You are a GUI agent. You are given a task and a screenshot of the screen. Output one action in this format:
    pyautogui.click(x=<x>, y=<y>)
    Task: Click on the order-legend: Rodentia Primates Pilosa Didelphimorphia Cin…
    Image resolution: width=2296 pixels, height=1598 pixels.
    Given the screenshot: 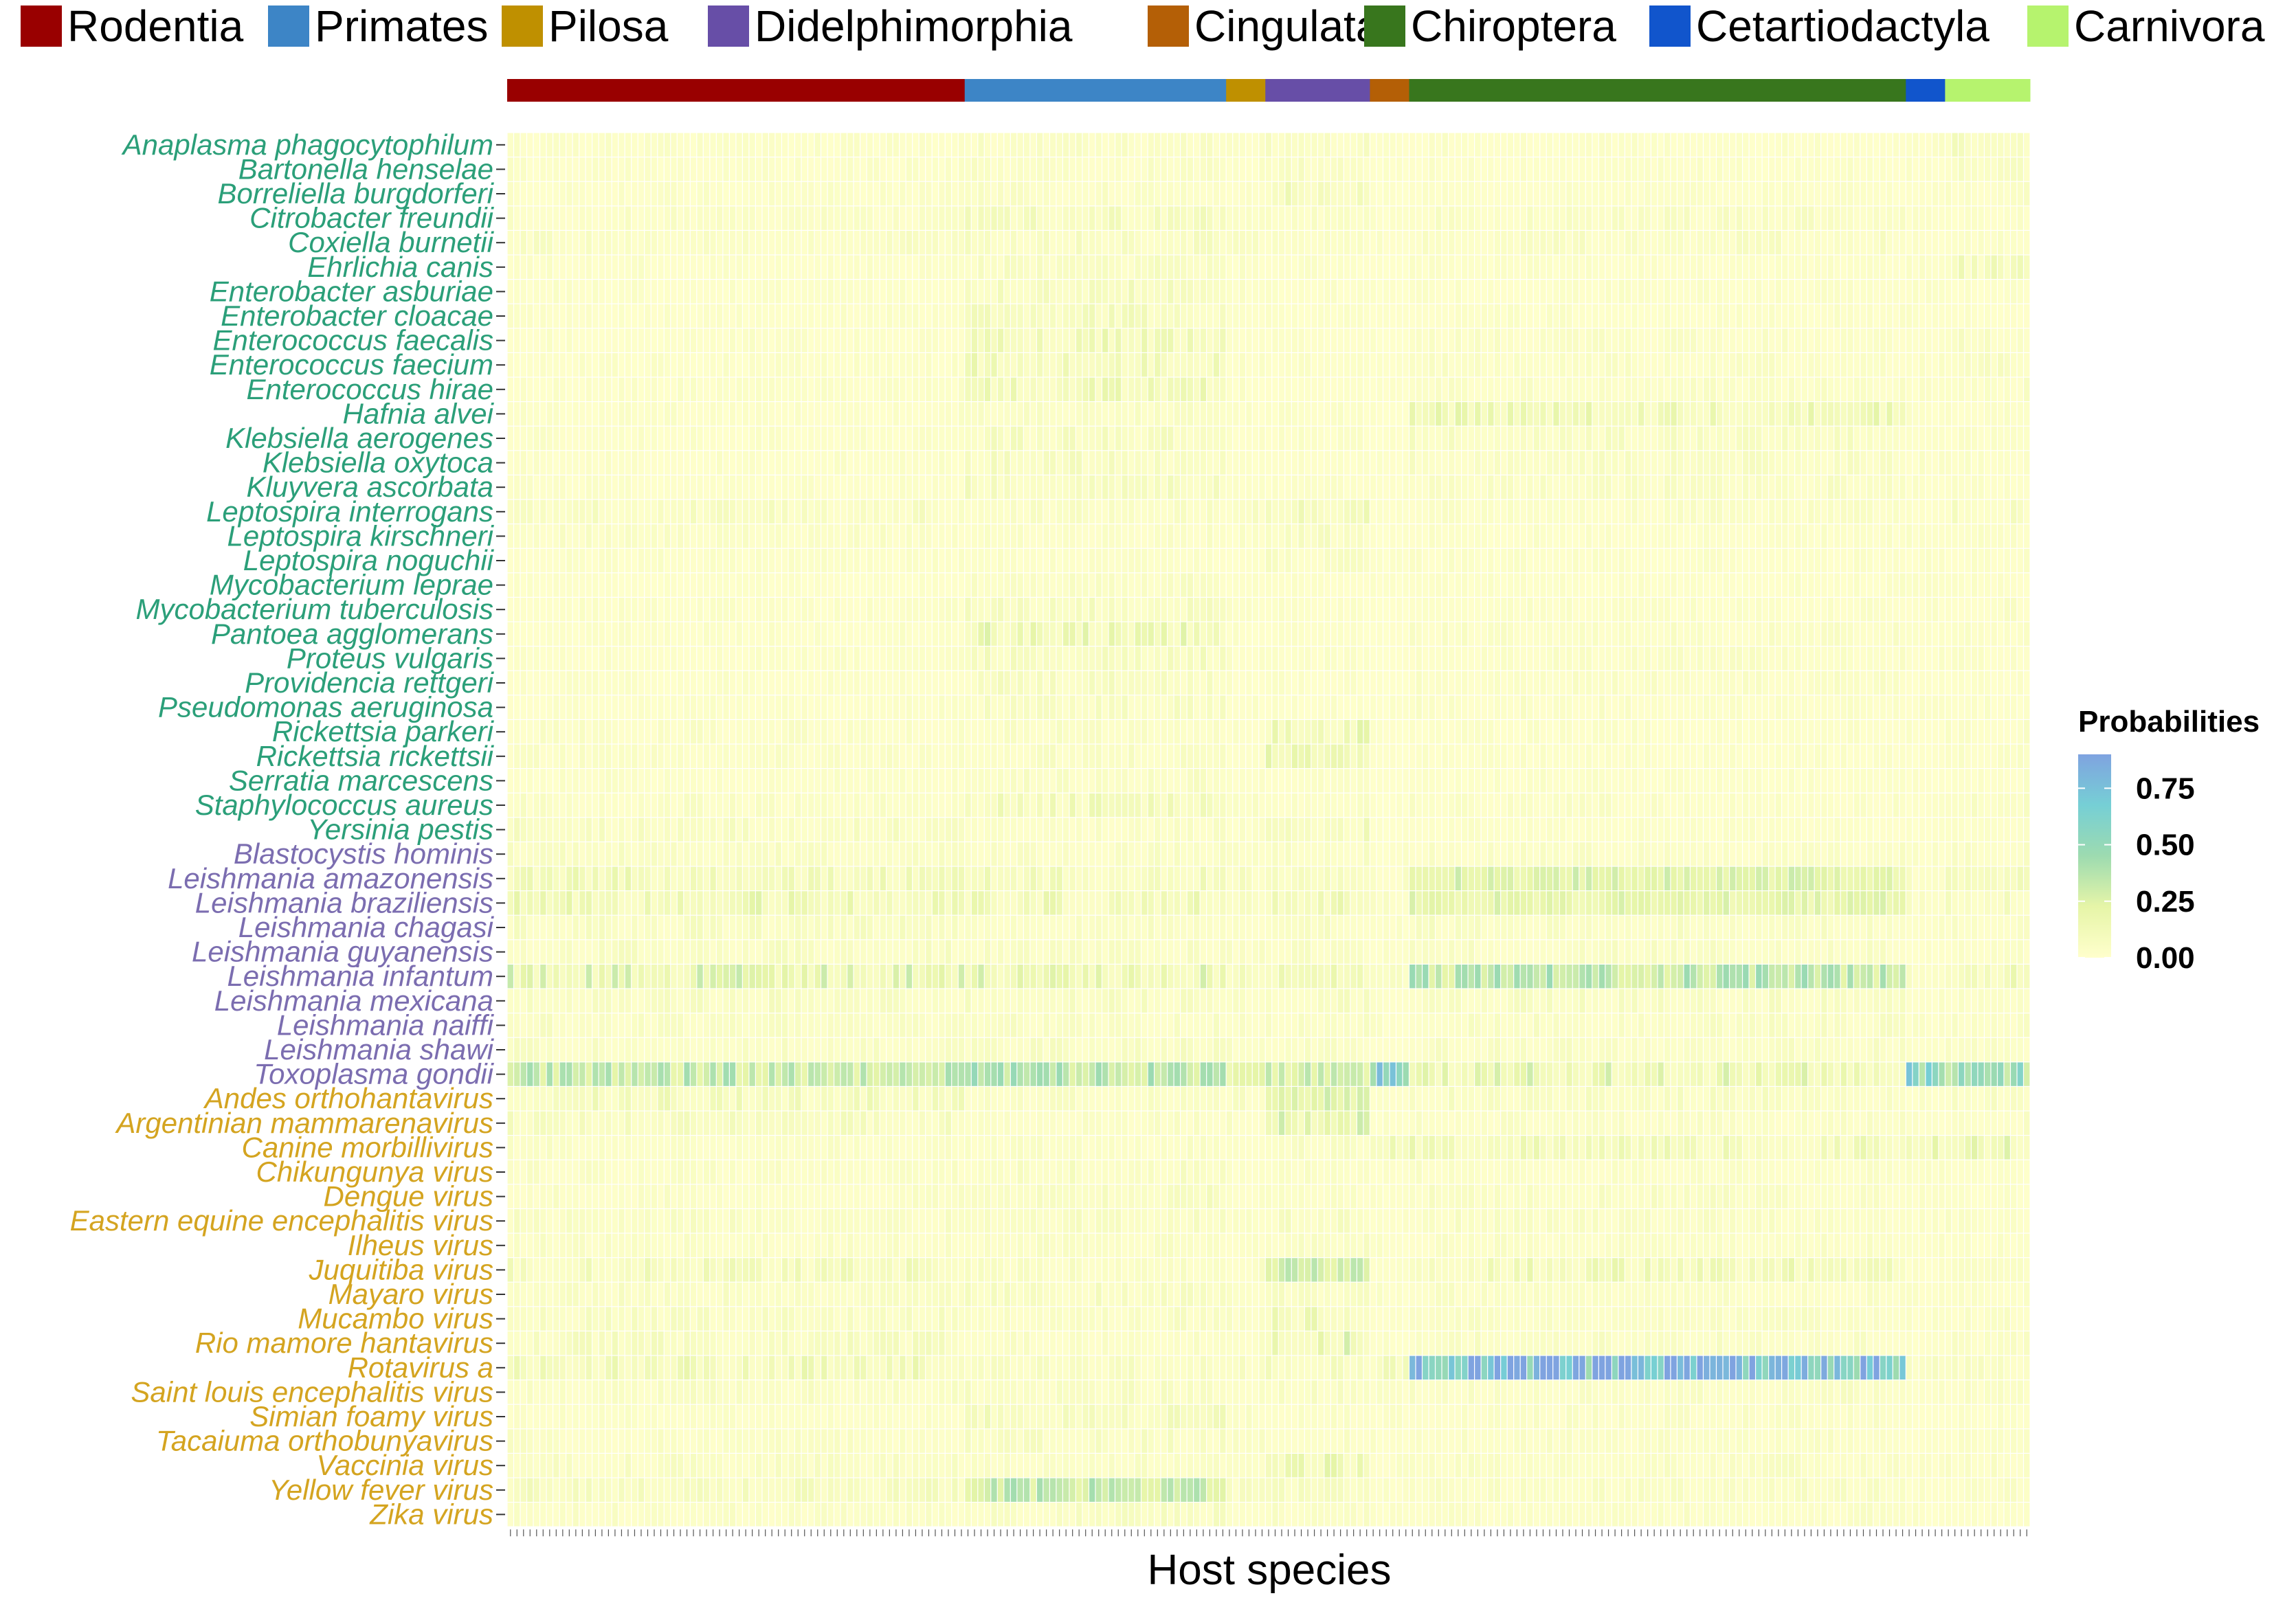 What is the action you would take?
    pyautogui.click(x=1143, y=26)
    